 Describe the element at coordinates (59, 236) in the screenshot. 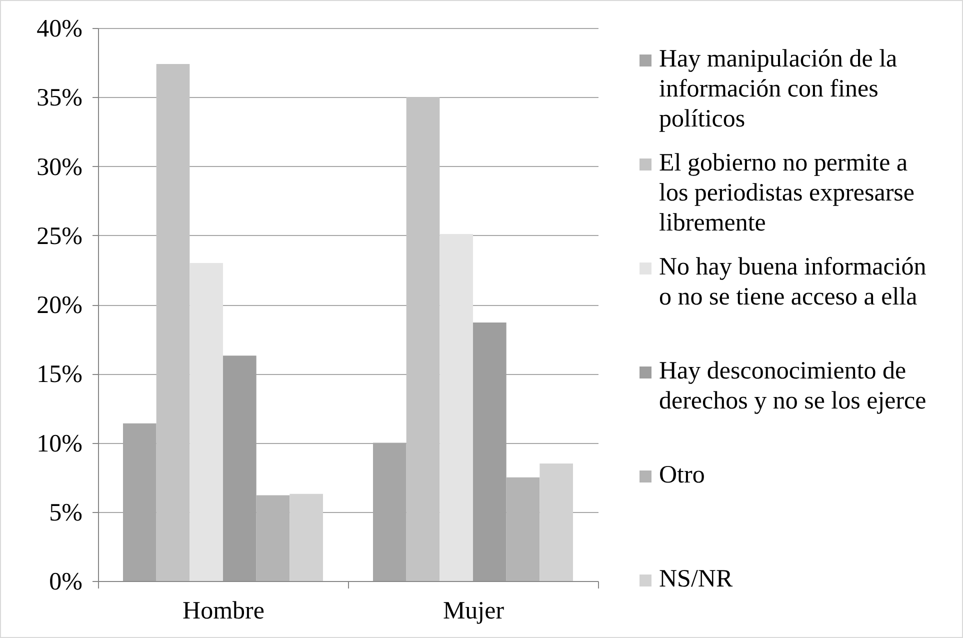

I see `y-tick-label: 25%` at that location.